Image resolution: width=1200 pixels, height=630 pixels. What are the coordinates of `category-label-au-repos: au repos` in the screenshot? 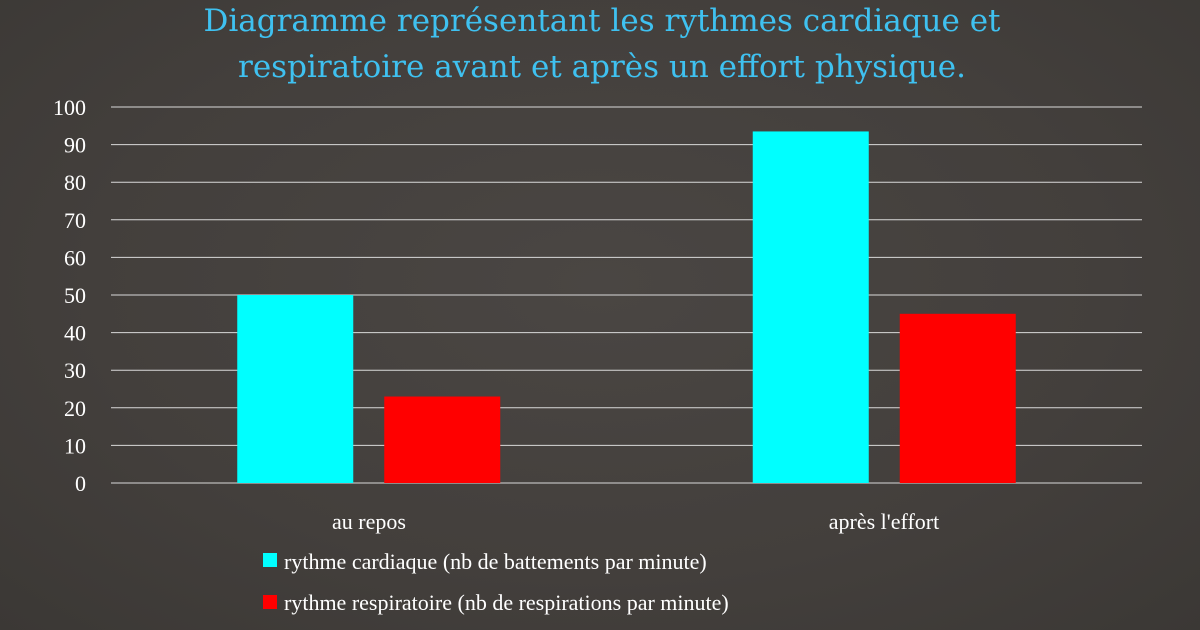 It's located at (369, 521).